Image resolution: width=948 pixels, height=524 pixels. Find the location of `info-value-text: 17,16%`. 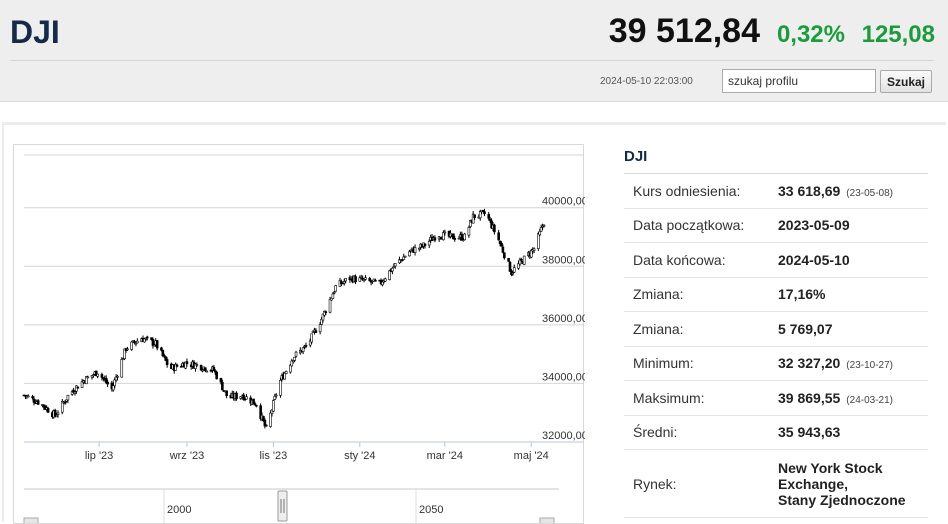

info-value-text: 17,16% is located at coordinates (802, 294).